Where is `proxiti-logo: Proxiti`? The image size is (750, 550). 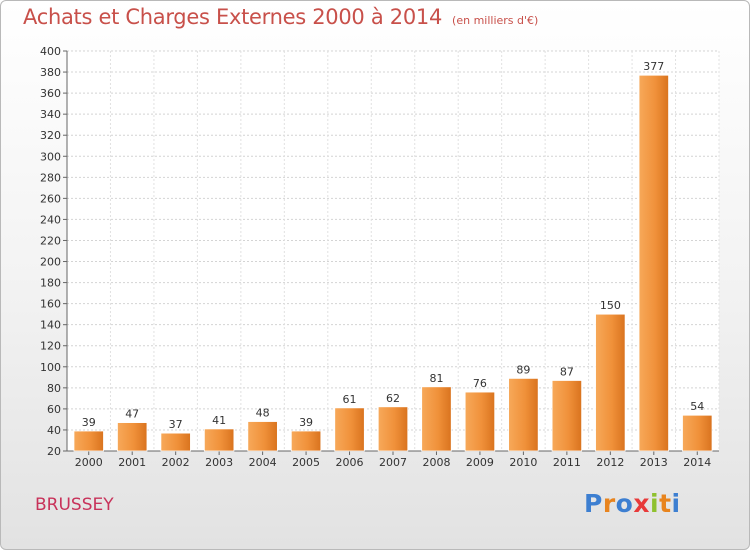 proxiti-logo: Proxiti is located at coordinates (632, 503).